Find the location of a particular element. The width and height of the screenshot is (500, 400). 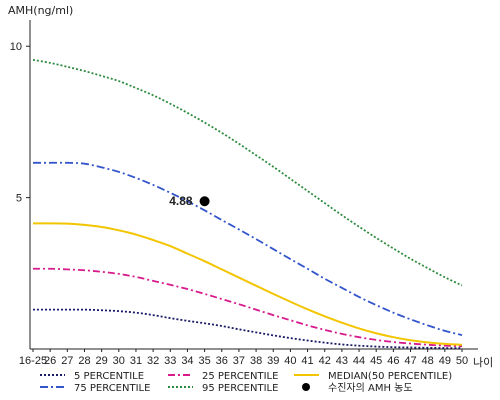

y-tick-label: 10 is located at coordinates (16, 47).